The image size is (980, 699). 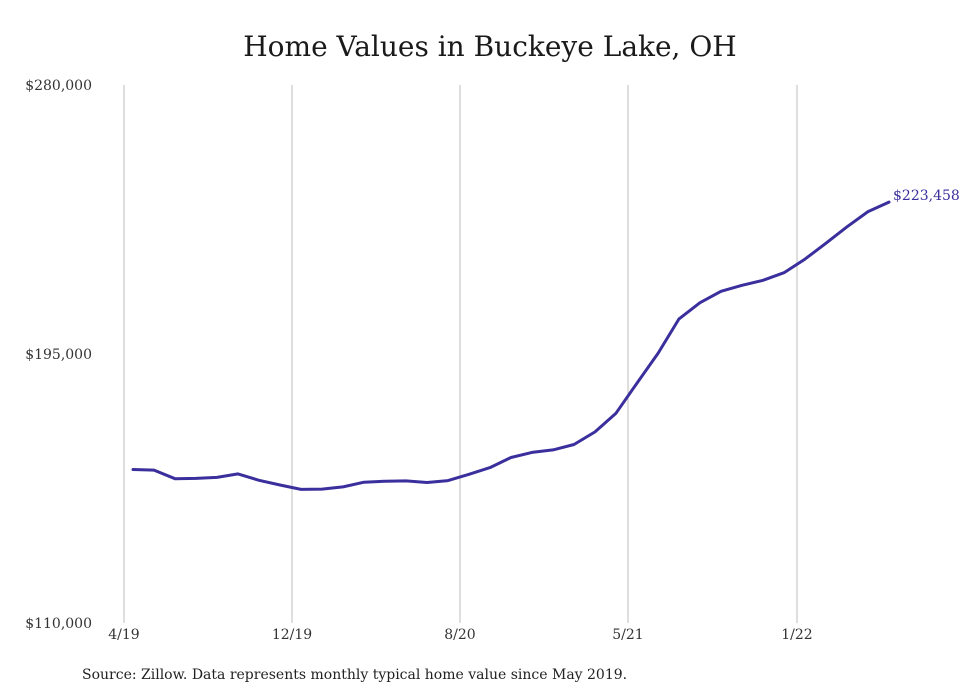 I want to click on x-tick-label: 1/22, so click(x=796, y=635).